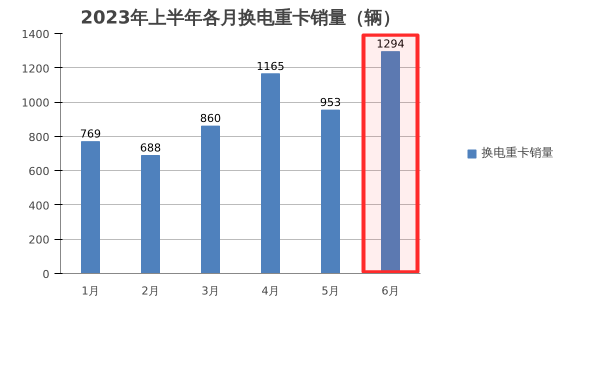  I want to click on x-tick-label: 1月, so click(91, 291).